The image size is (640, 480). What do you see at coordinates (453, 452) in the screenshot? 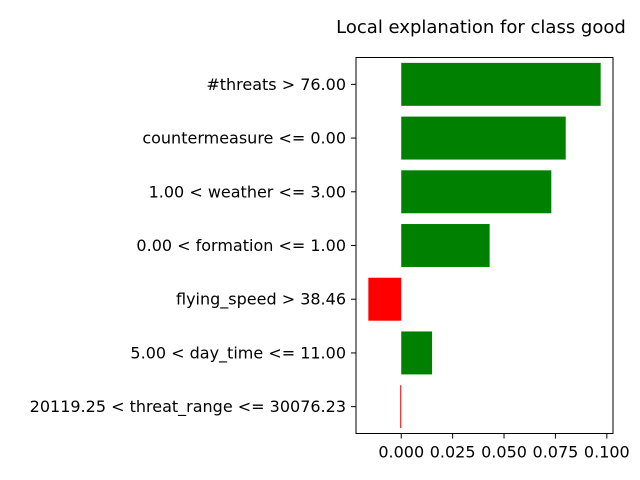
I see `x-tick-label: 0.025` at bounding box center [453, 452].